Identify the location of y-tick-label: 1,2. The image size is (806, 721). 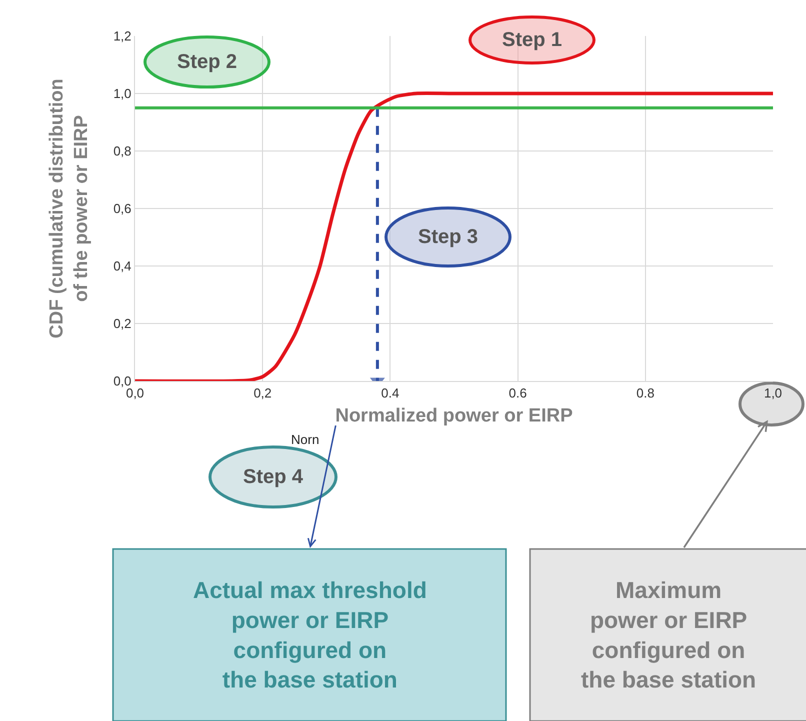
(122, 36).